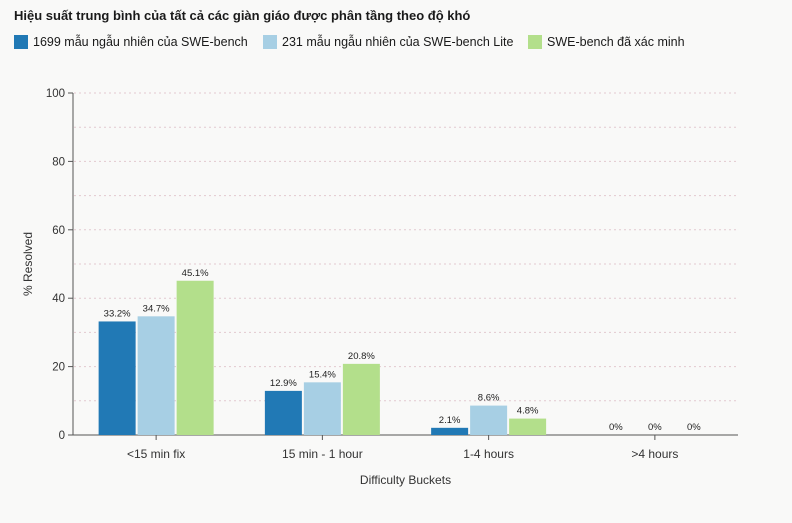  Describe the element at coordinates (21, 42) in the screenshot. I see `legend-swatch-swe-bench` at that location.